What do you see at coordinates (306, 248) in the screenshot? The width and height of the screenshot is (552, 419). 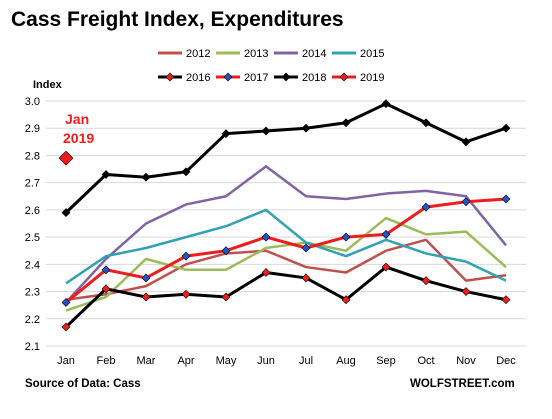 I see `data-point-2017-Jul` at bounding box center [306, 248].